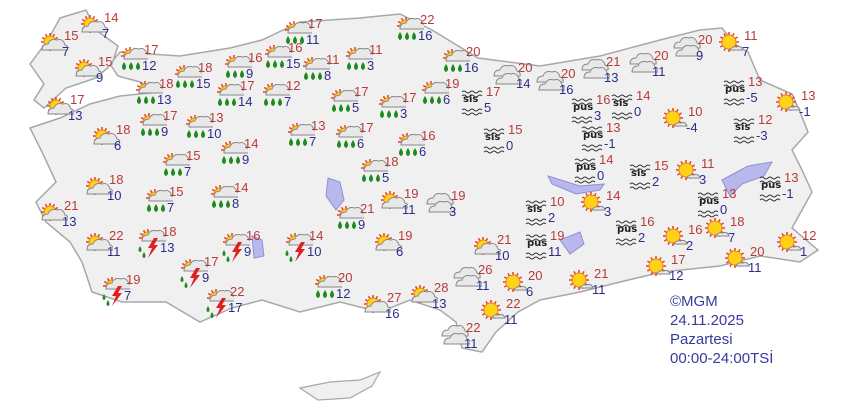  Describe the element at coordinates (747, 179) in the screenshot. I see `lake-van` at that location.